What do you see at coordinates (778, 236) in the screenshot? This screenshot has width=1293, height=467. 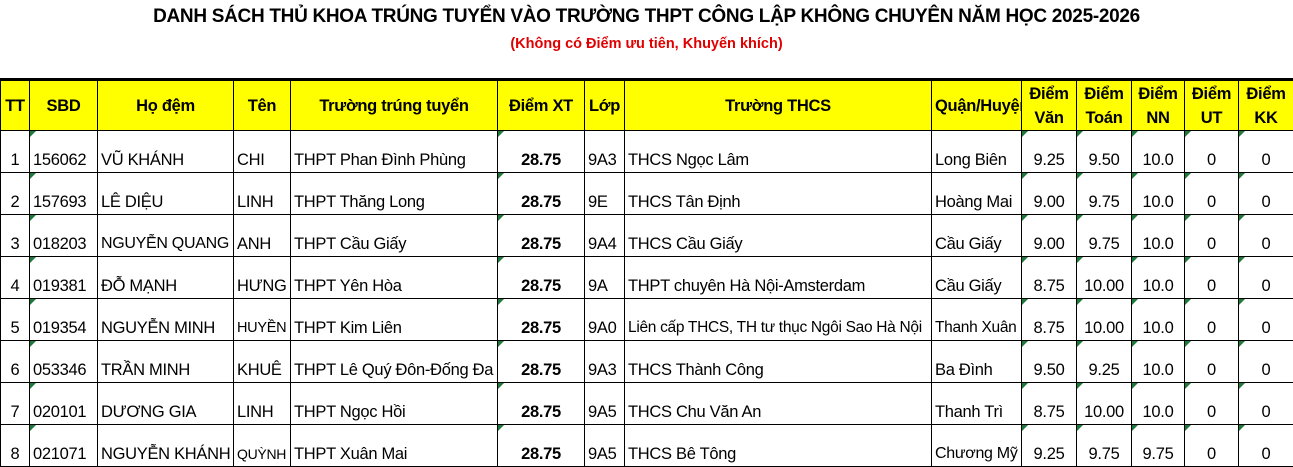 I see `cell-truong-thcs: THCS Cầu Giấy` at bounding box center [778, 236].